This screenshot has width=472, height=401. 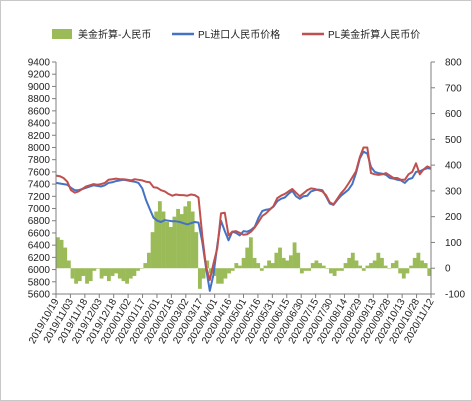 I want to click on legend-label: PL进口人民币价格, so click(x=239, y=34).